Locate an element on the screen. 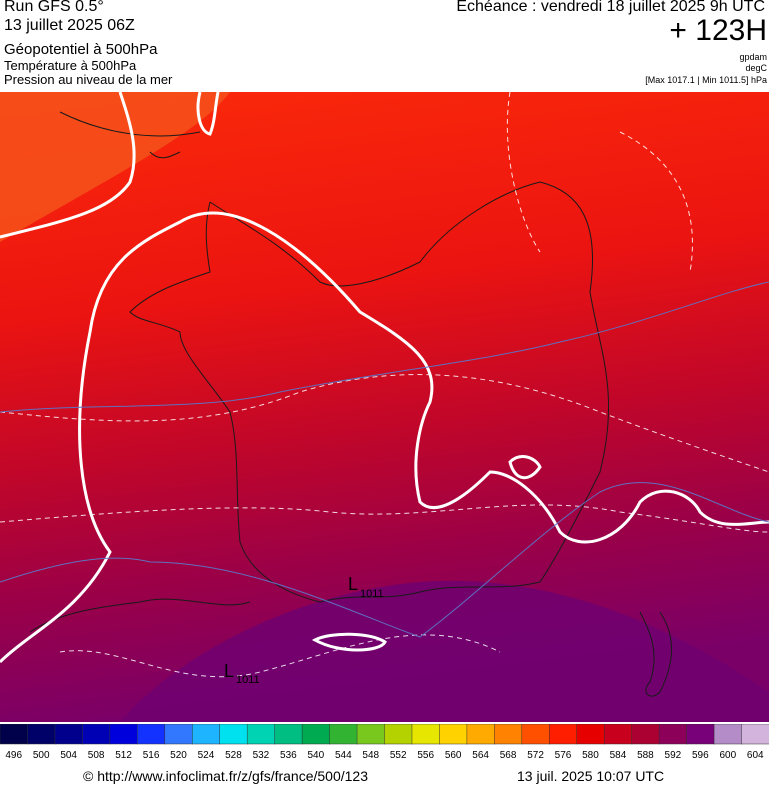  scale-label: 524 is located at coordinates (206, 755).